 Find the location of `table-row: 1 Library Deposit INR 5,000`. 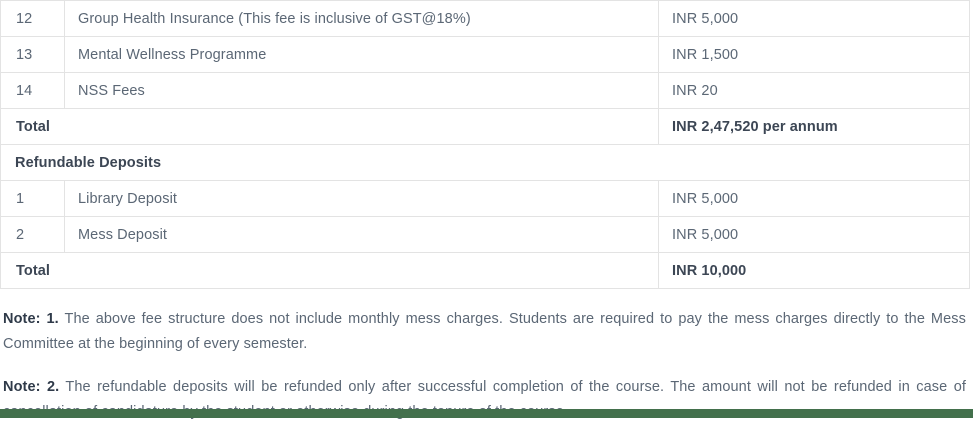

table-row: 1 Library Deposit INR 5,000 is located at coordinates (485, 198).